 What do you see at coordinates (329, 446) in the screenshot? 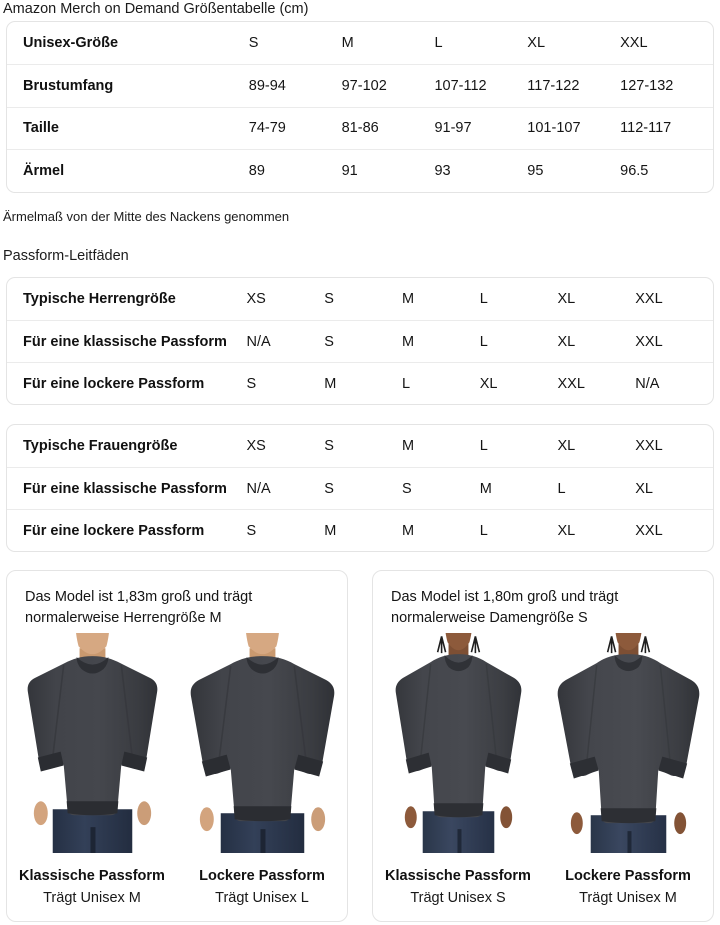
I see `women-column-header-s: S` at bounding box center [329, 446].